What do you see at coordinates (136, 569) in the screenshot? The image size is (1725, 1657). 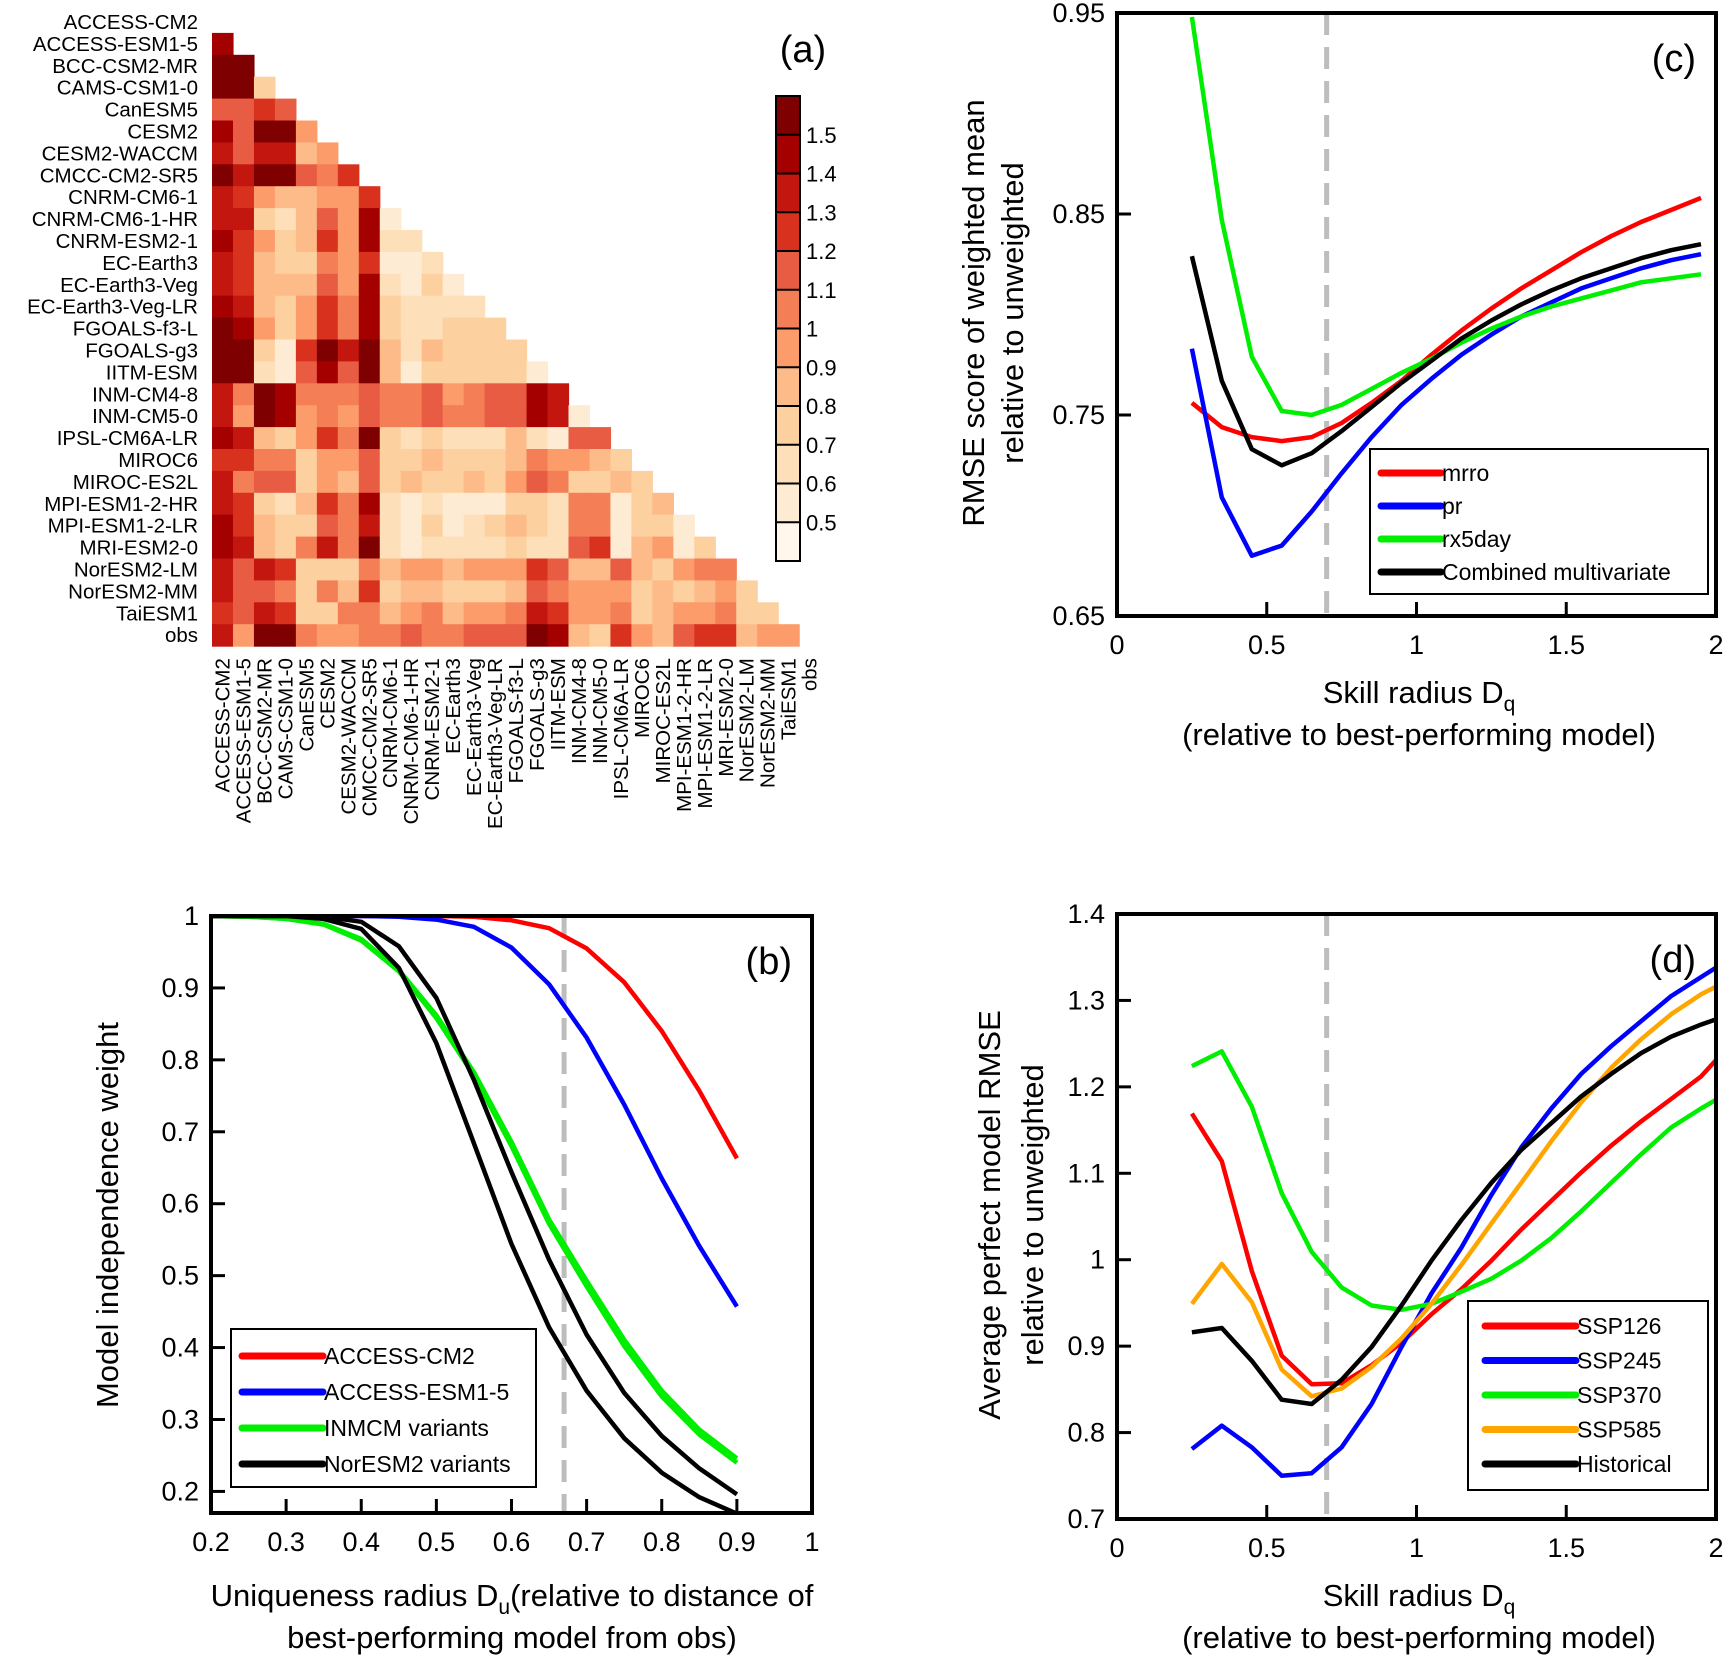 I see `heatmap-row-label: NorESM2-LM` at bounding box center [136, 569].